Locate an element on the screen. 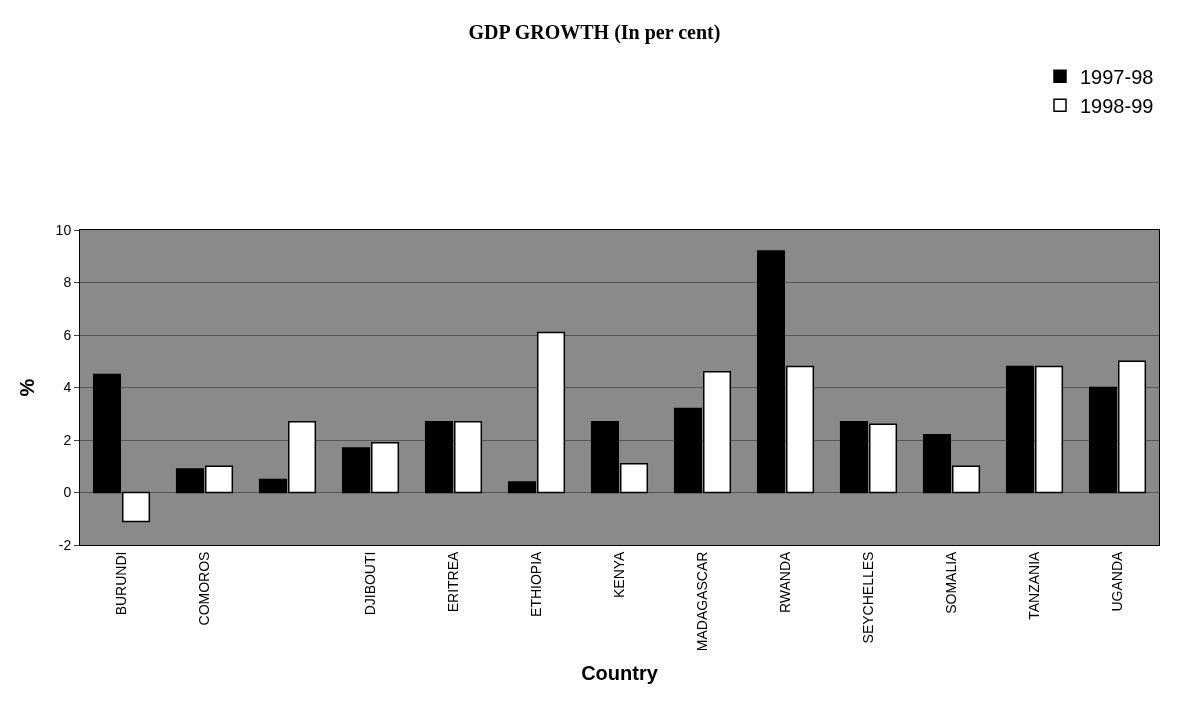 Image resolution: width=1189 pixels, height=725 pixels. y-tick-label: 10 is located at coordinates (63, 229).